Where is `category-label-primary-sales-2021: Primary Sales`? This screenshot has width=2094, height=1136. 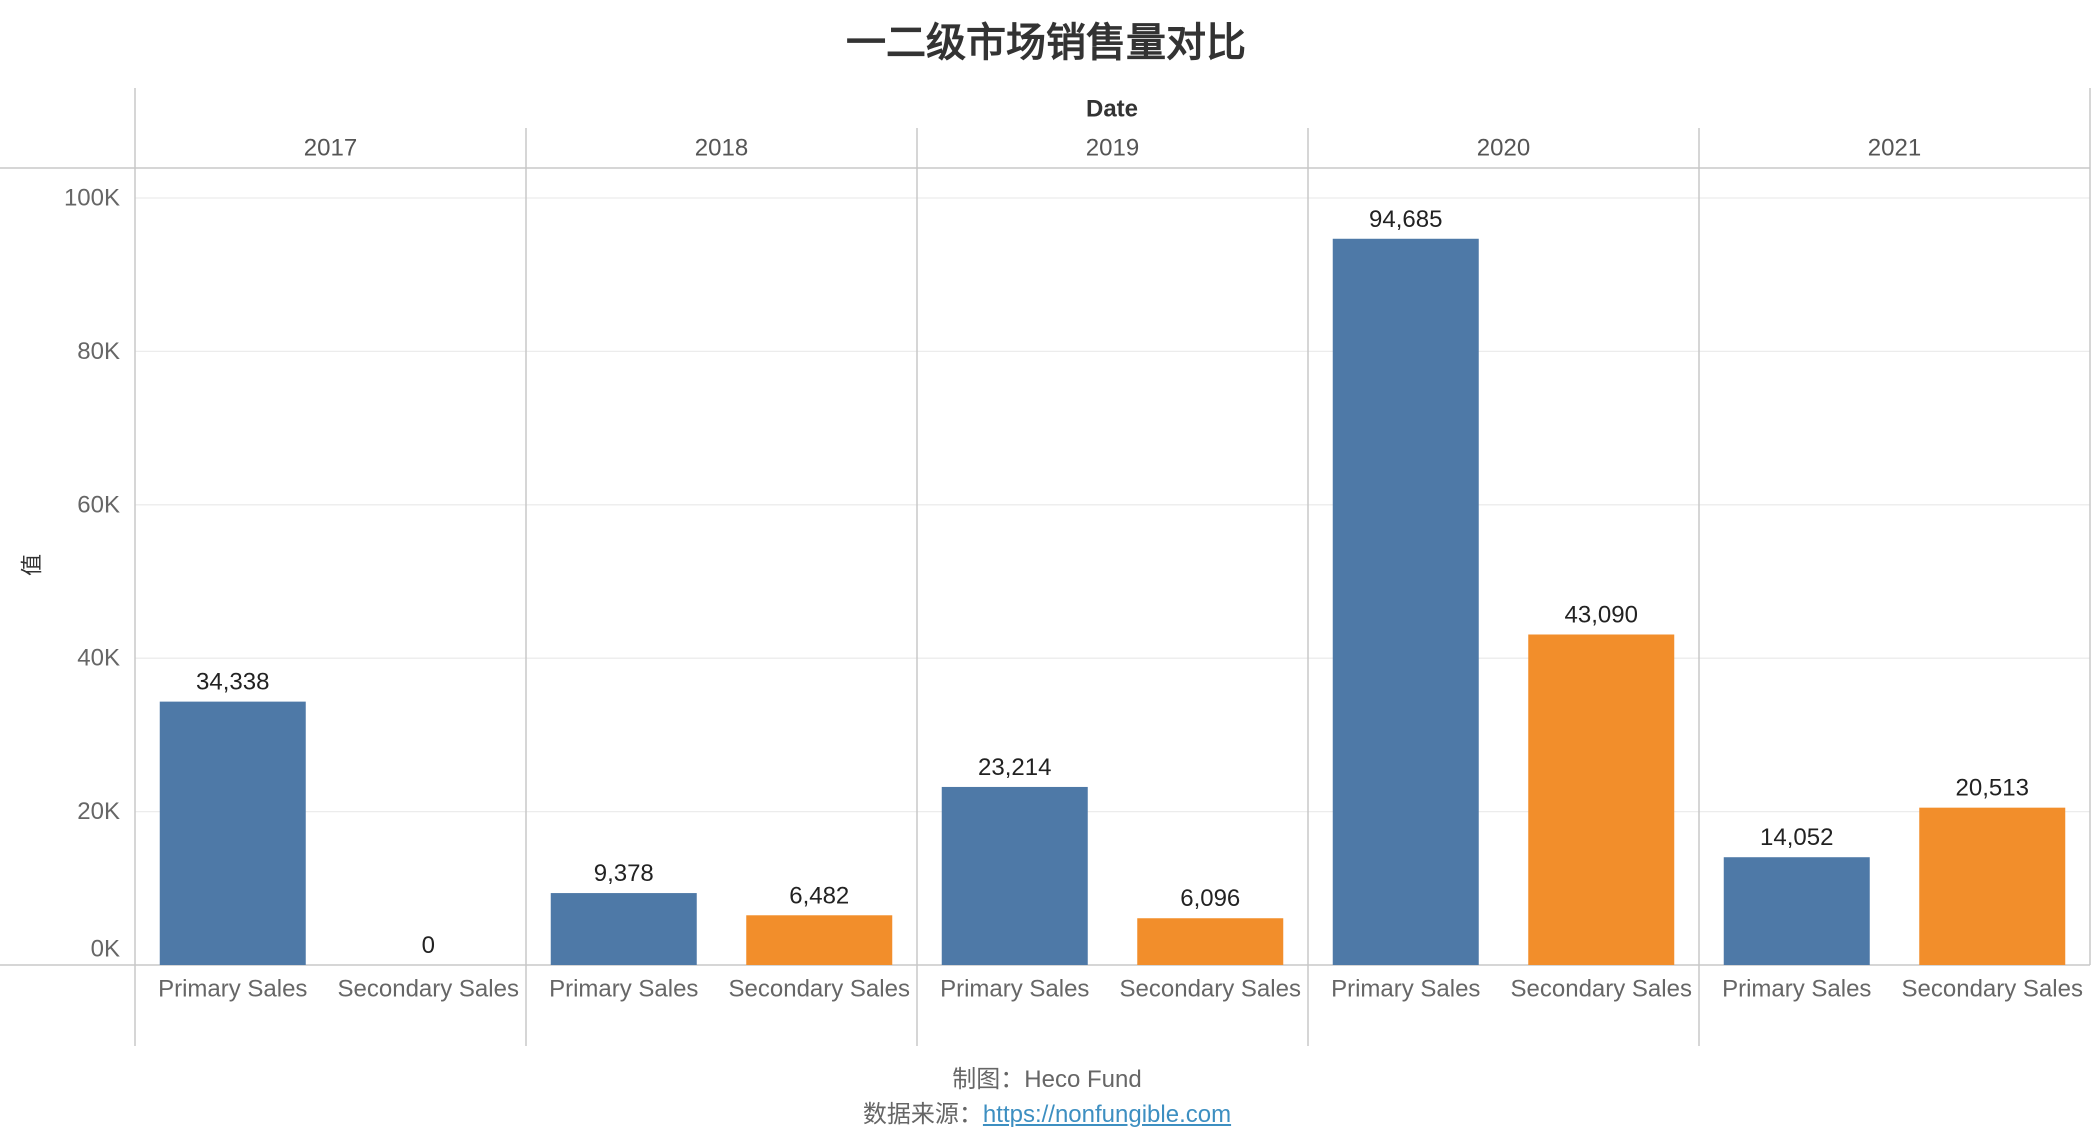 category-label-primary-sales-2021: Primary Sales is located at coordinates (1796, 989).